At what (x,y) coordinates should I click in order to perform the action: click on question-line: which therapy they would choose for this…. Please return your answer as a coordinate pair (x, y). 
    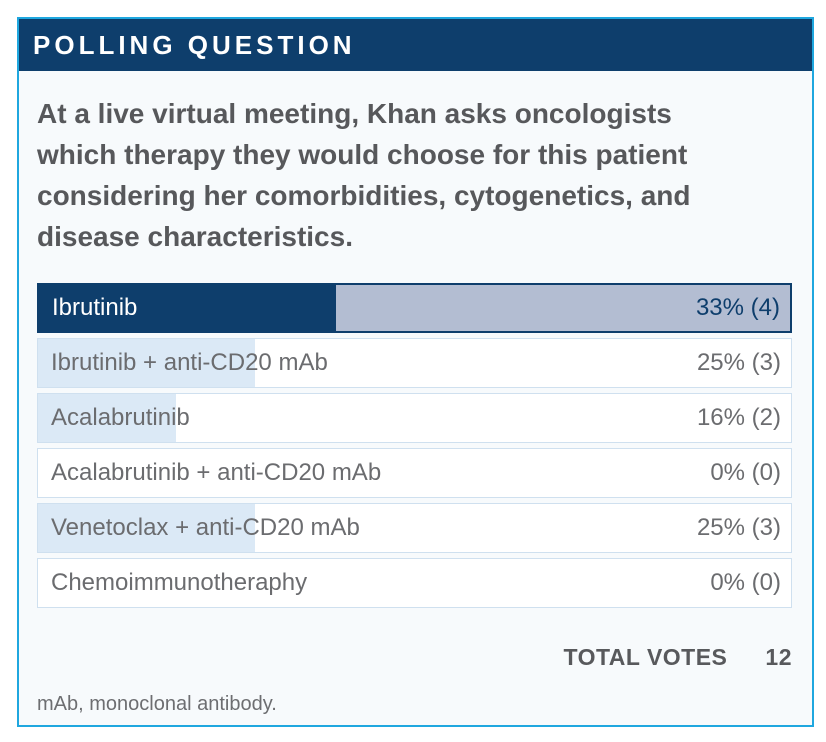
    Looking at the image, I should click on (362, 154).